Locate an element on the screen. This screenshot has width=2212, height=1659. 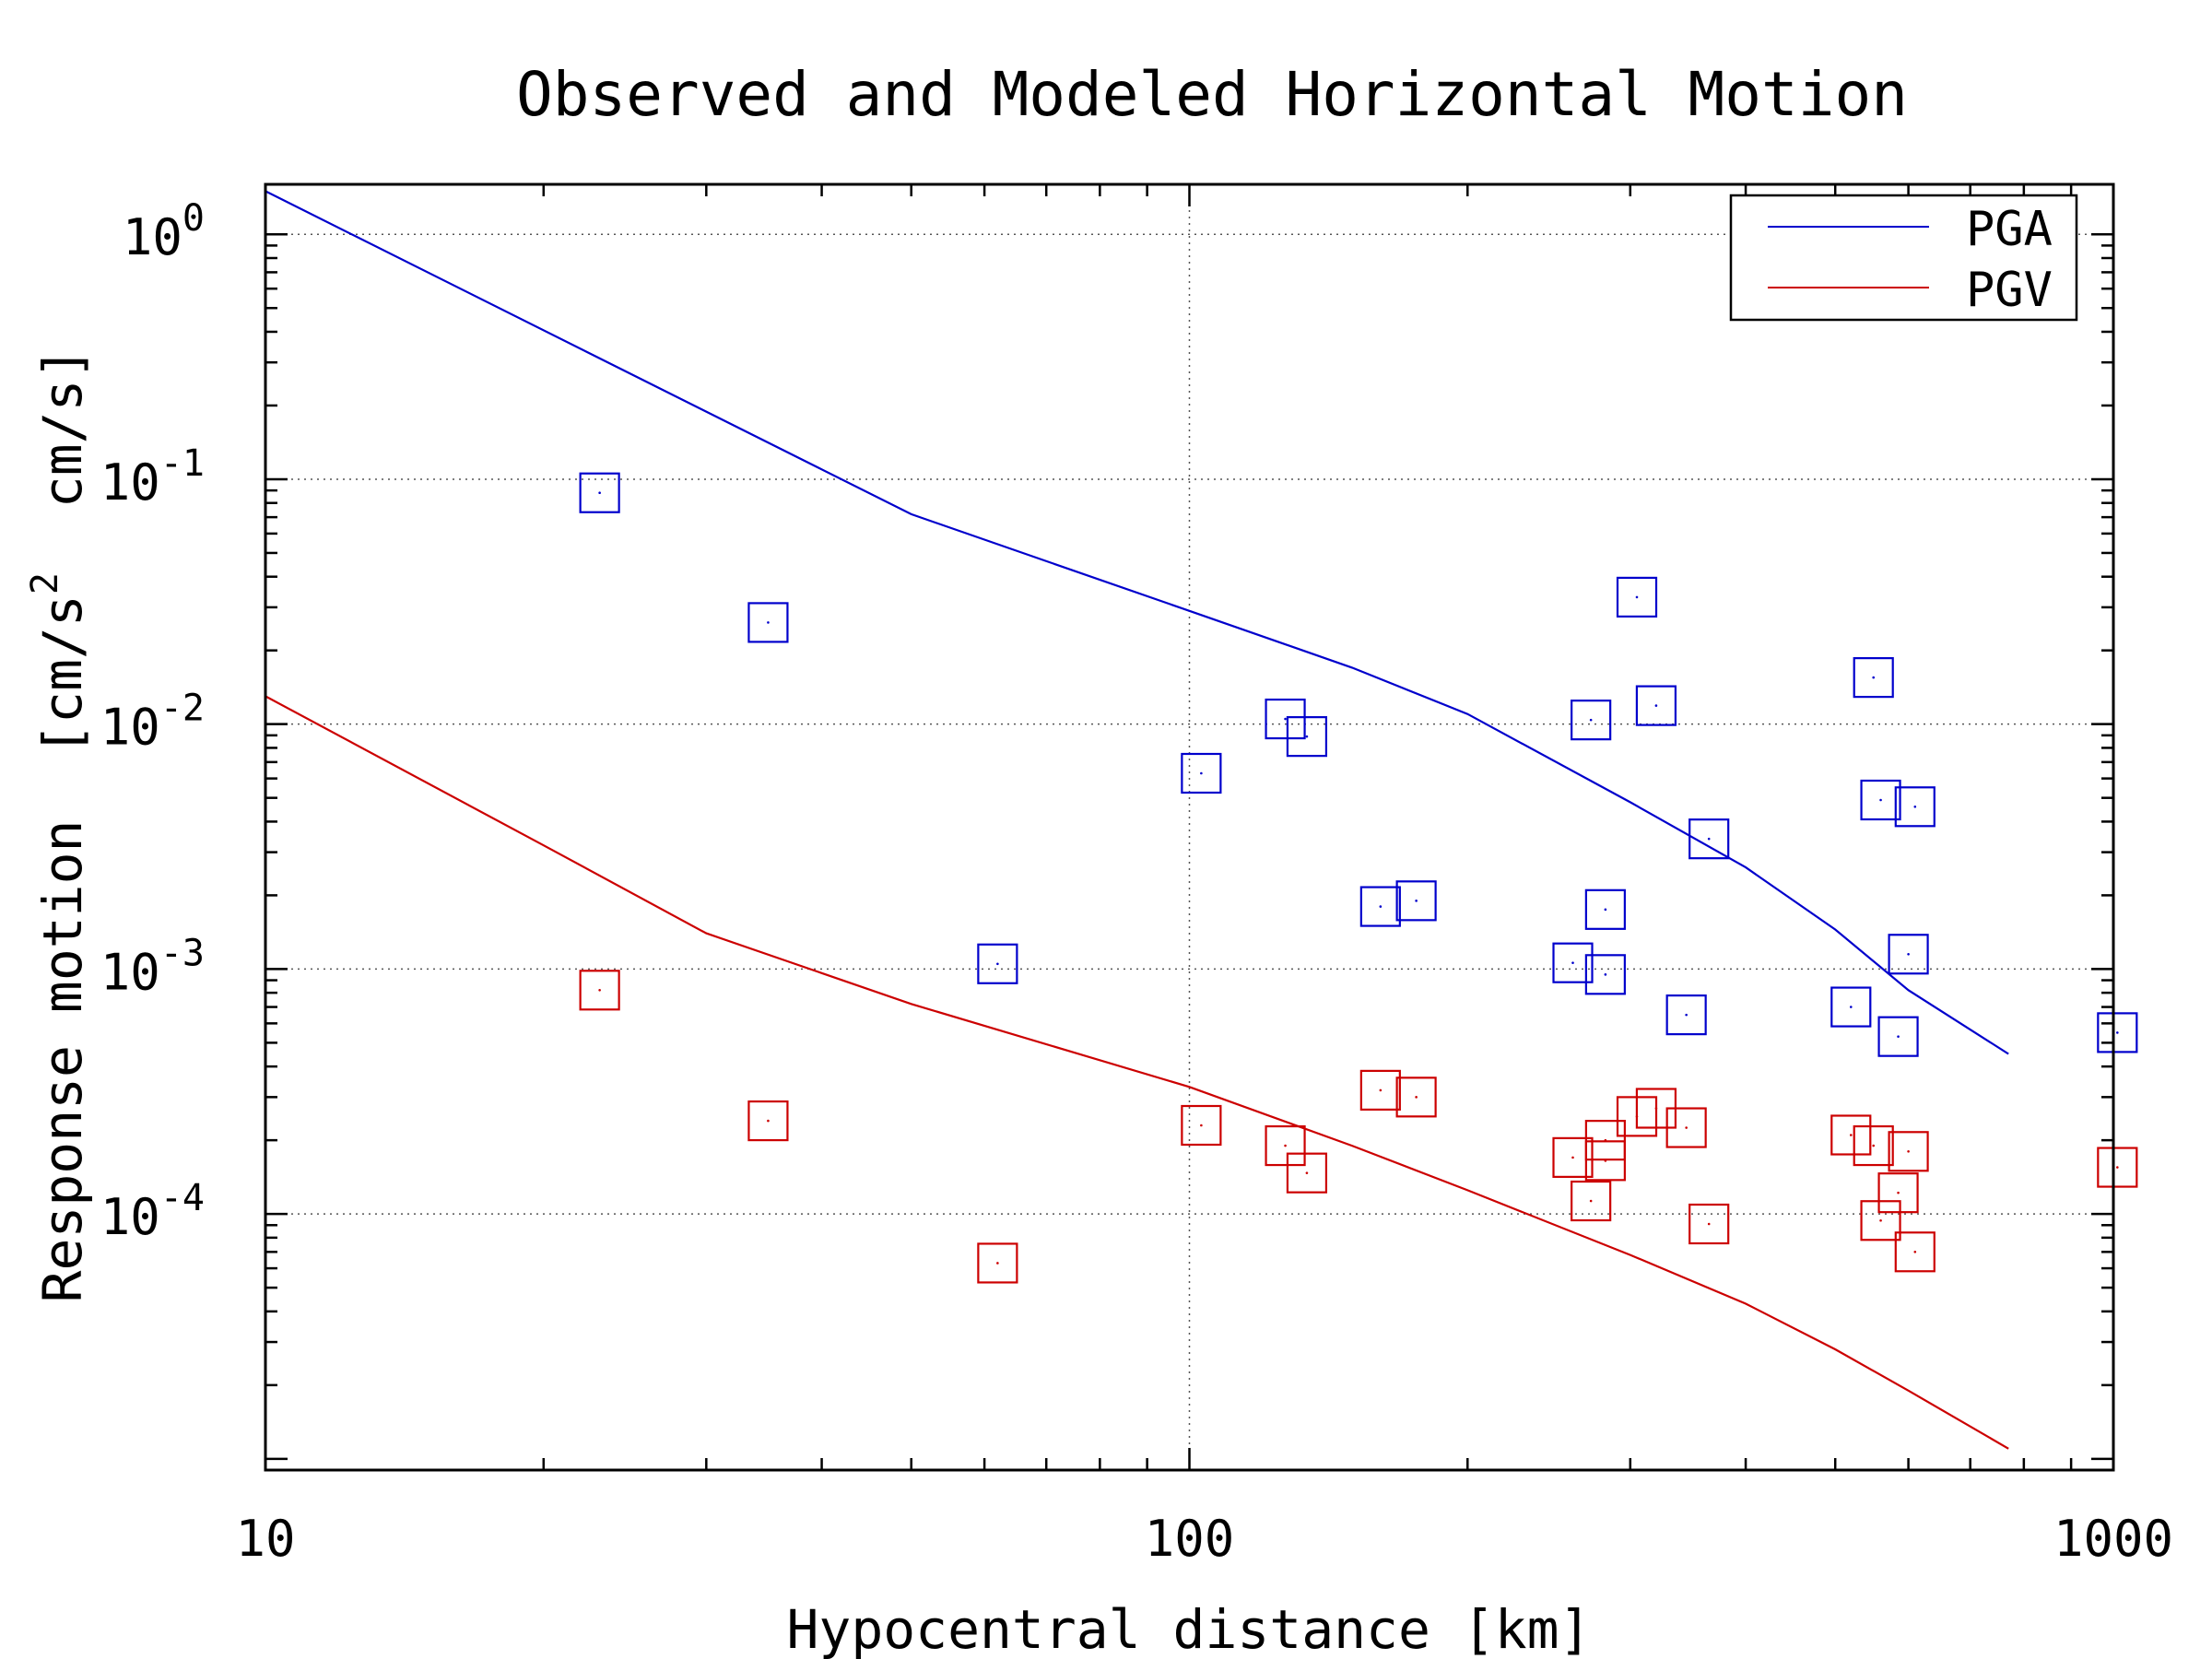
y-tick-label: 10⁻⁴ is located at coordinates (152, 1211).